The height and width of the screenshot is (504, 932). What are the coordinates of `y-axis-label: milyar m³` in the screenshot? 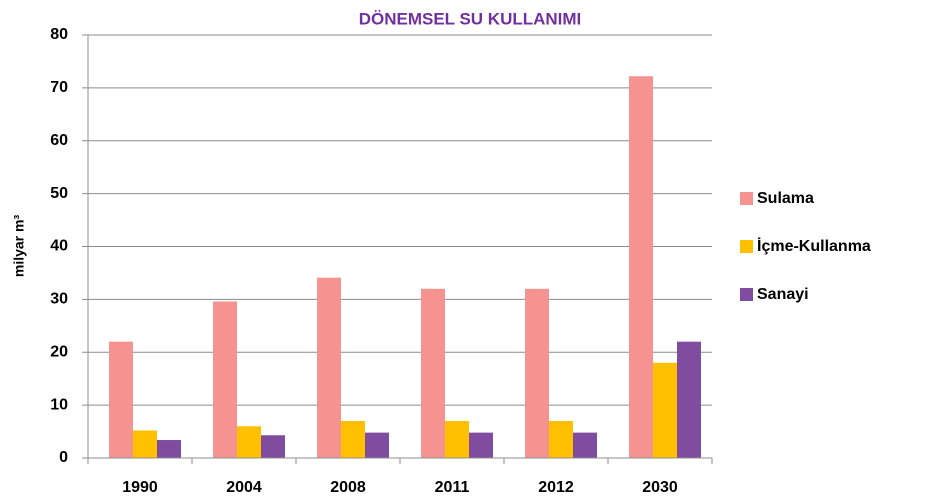 It's located at (19, 246).